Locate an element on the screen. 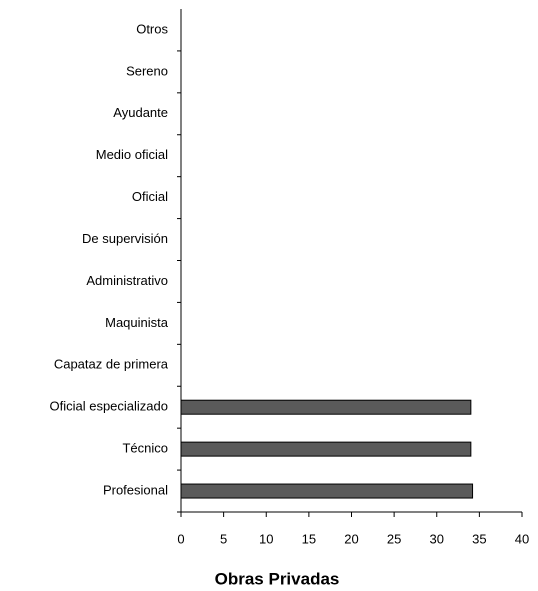 This screenshot has width=538, height=591. y-tick-label: Otros is located at coordinates (152, 28).